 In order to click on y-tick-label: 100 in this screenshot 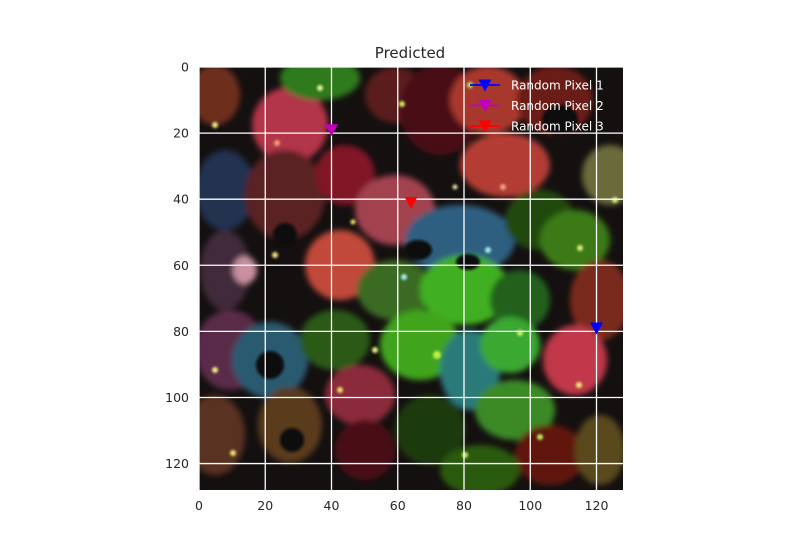, I will do `click(177, 397)`.